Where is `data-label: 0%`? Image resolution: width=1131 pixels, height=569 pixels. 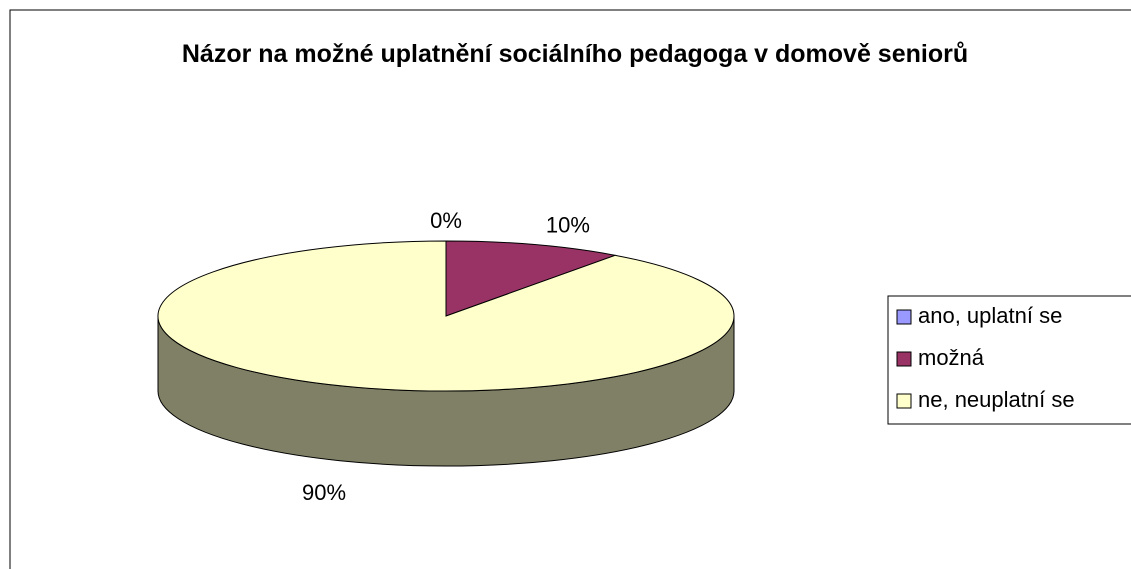 data-label: 0% is located at coordinates (446, 220).